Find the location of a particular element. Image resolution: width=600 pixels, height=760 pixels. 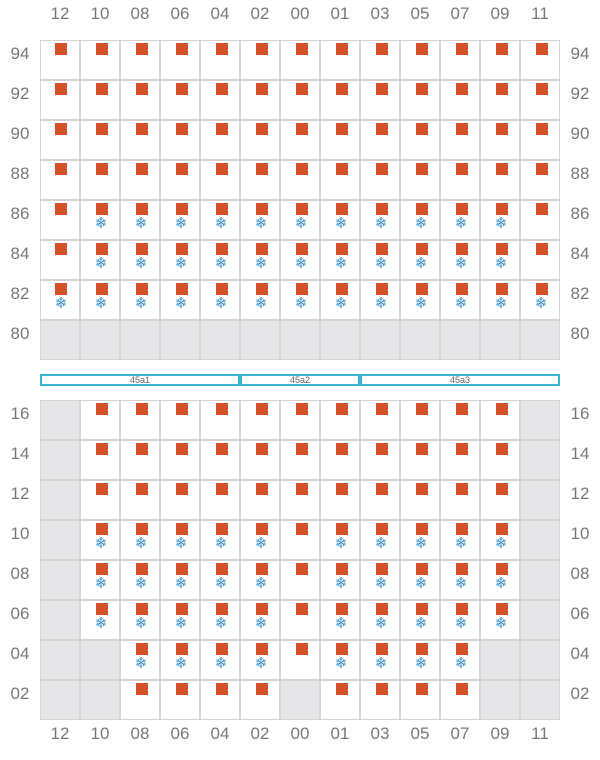

hatch-segment: 45a1 is located at coordinates (140, 380).